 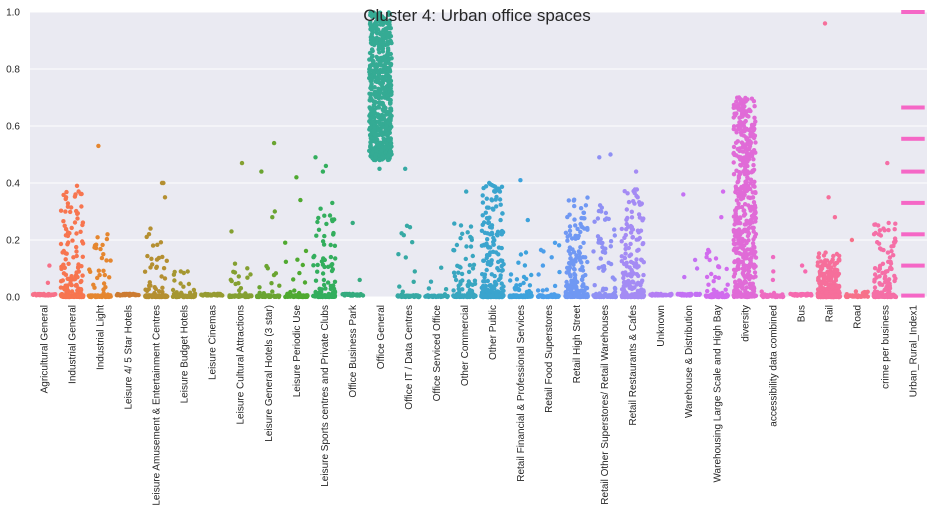 What do you see at coordinates (829, 313) in the screenshot?
I see `x-tick-label: Rail` at bounding box center [829, 313].